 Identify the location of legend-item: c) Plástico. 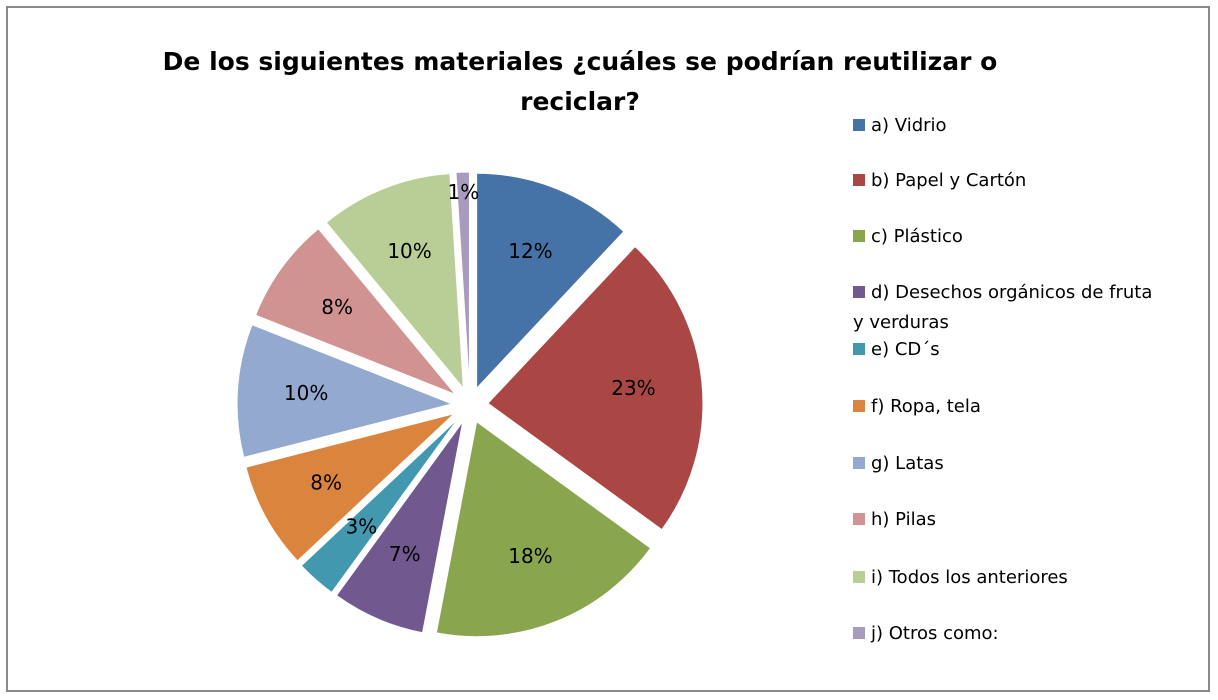
(1018, 237).